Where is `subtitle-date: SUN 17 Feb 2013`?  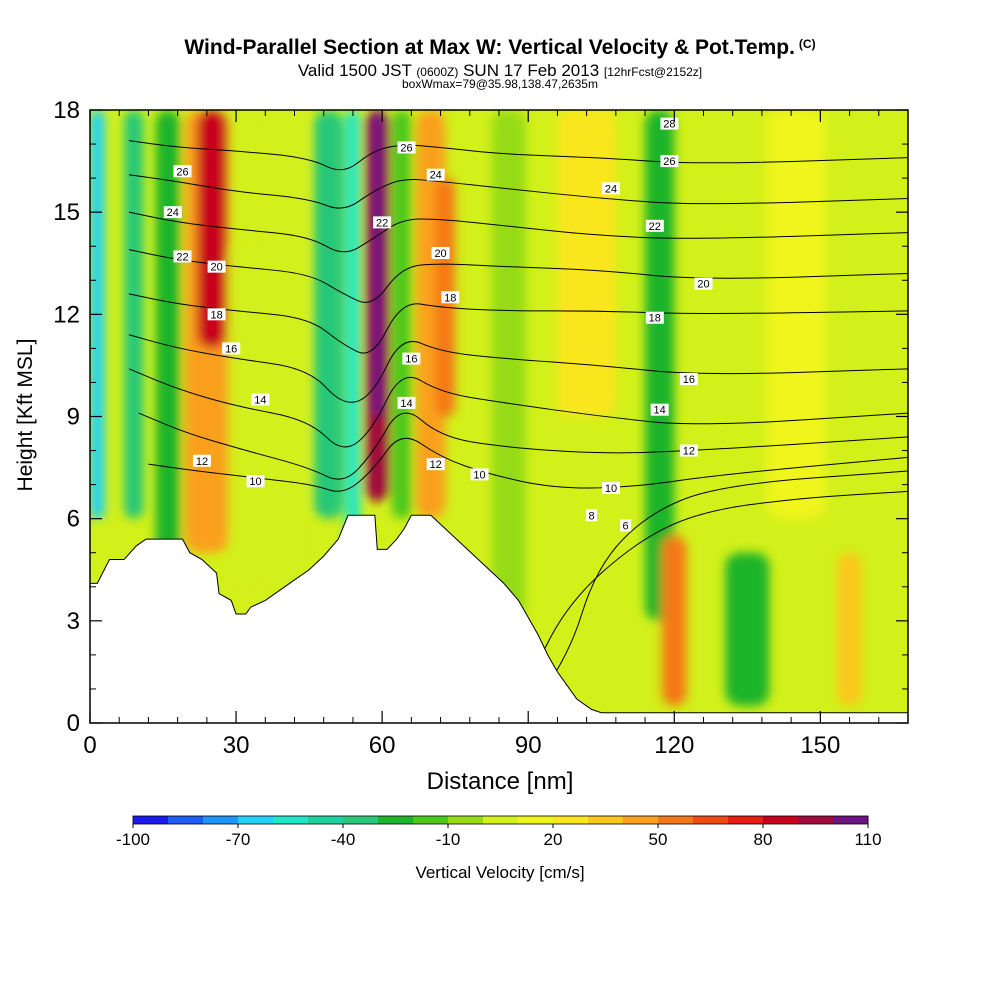
subtitle-date: SUN 17 Feb 2013 is located at coordinates (531, 70).